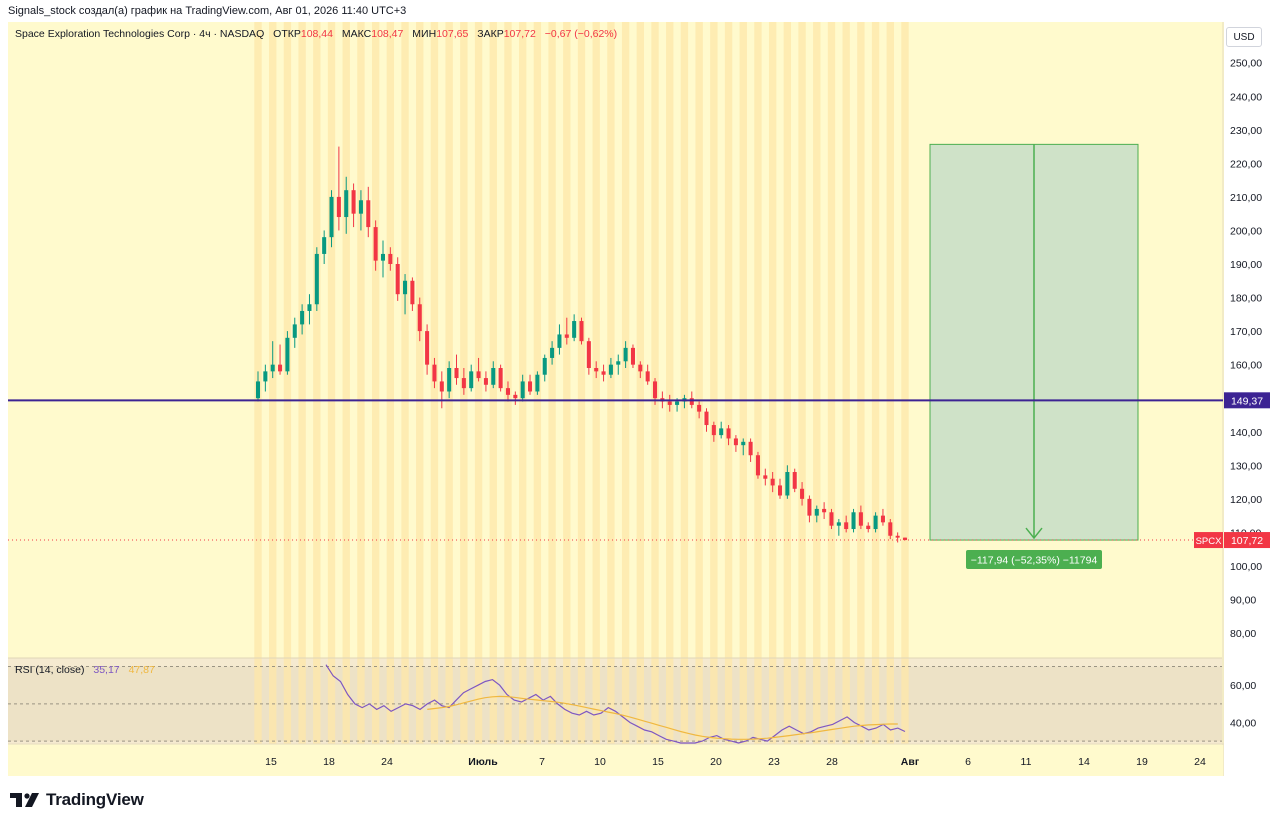 This screenshot has width=1280, height=827. I want to click on time-tick-label: 20, so click(716, 762).